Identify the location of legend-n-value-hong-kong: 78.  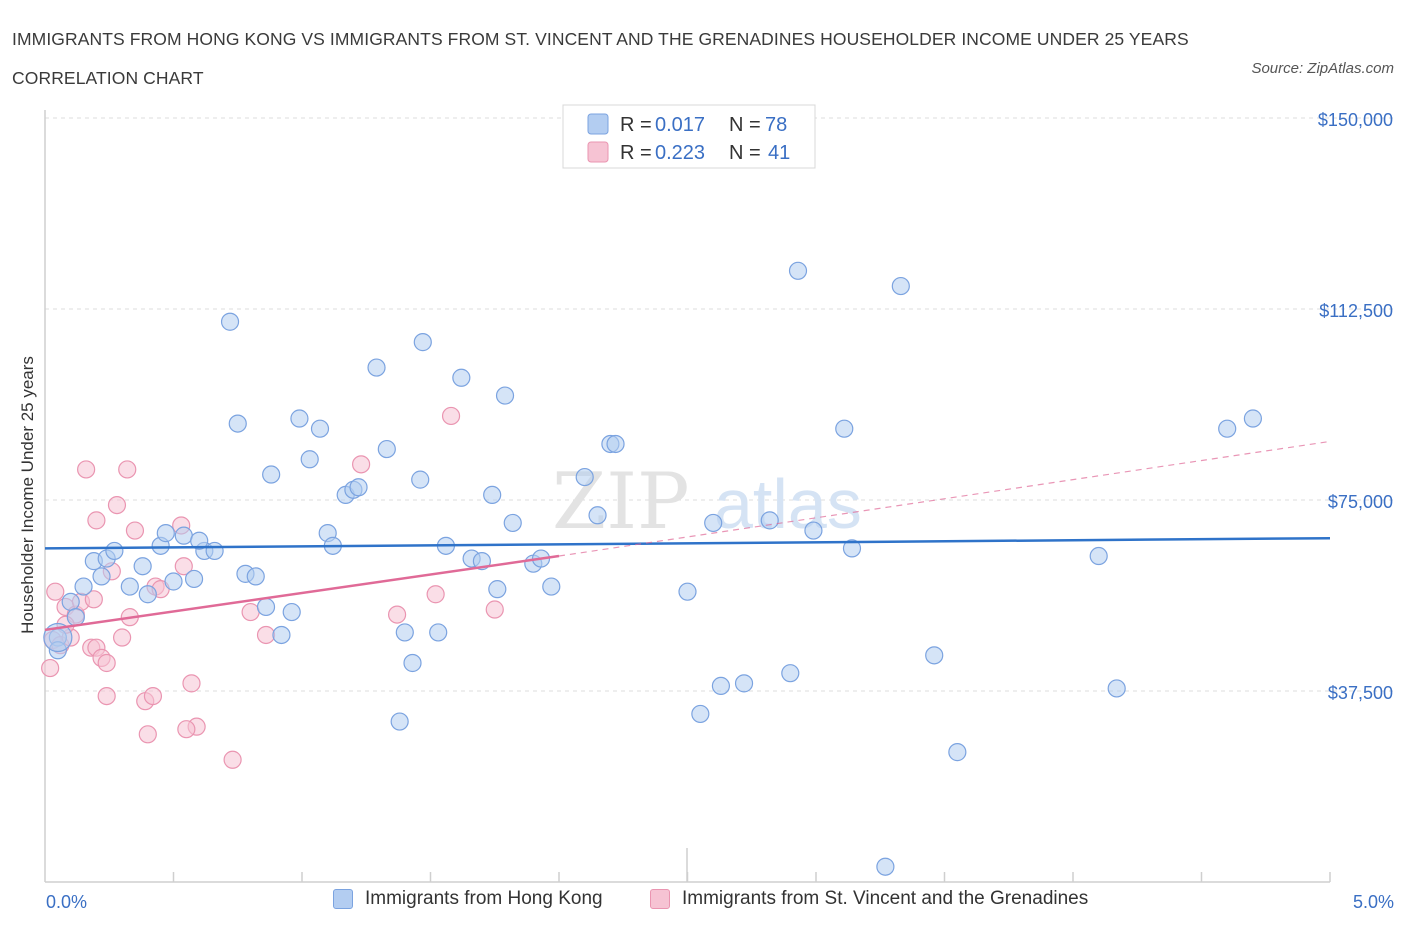
(776, 125).